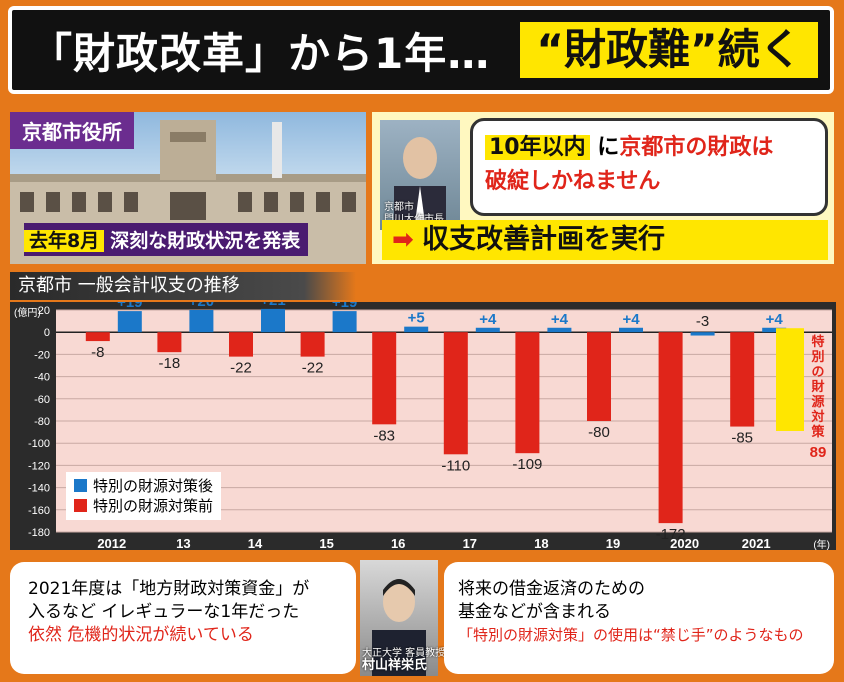  I want to click on professor-portrait: 大正大学 客員教授 村山祥栄氏, so click(402, 618).